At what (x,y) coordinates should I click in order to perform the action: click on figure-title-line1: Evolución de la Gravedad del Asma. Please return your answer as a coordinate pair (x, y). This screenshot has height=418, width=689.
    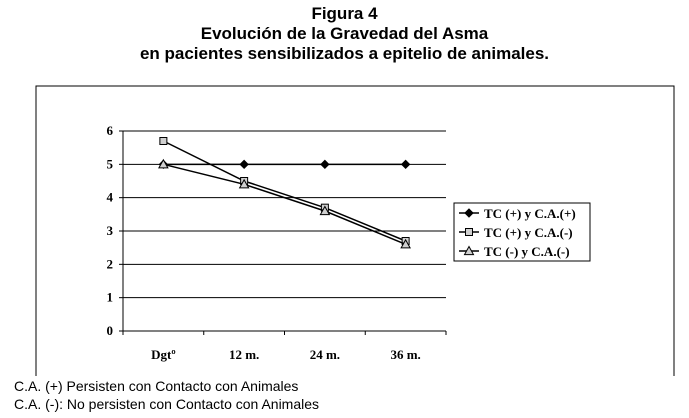
    Looking at the image, I should click on (344, 33).